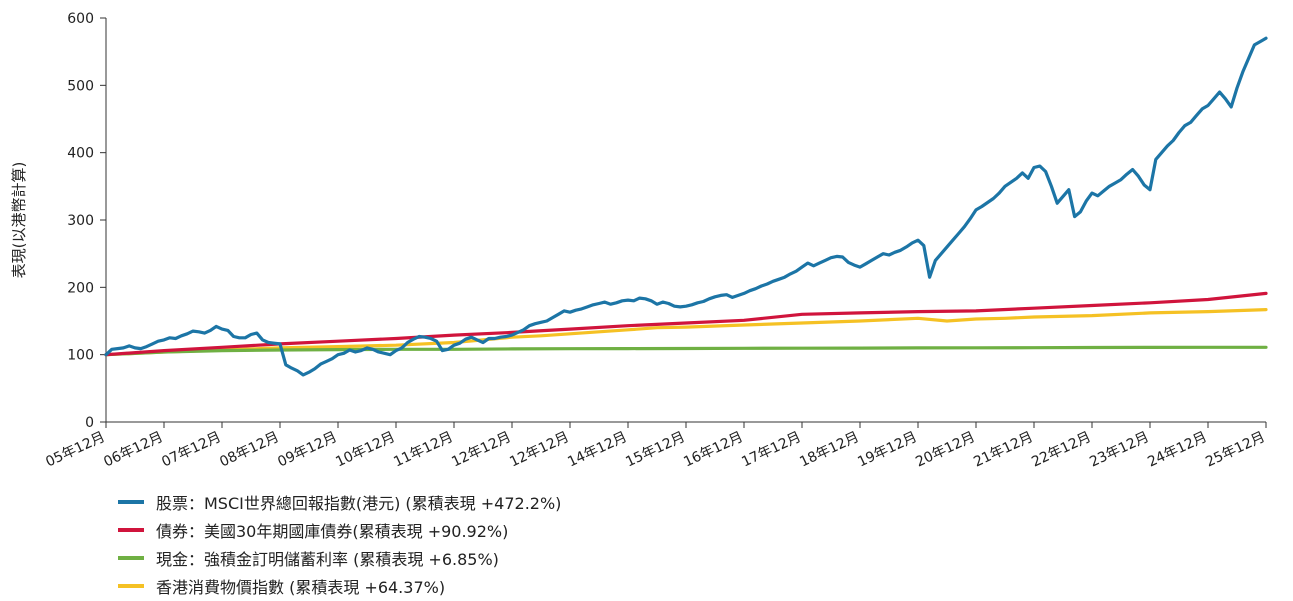 The image size is (1293, 601). What do you see at coordinates (1061, 449) in the screenshot?
I see `x-tick-label: 22年12月` at bounding box center [1061, 449].